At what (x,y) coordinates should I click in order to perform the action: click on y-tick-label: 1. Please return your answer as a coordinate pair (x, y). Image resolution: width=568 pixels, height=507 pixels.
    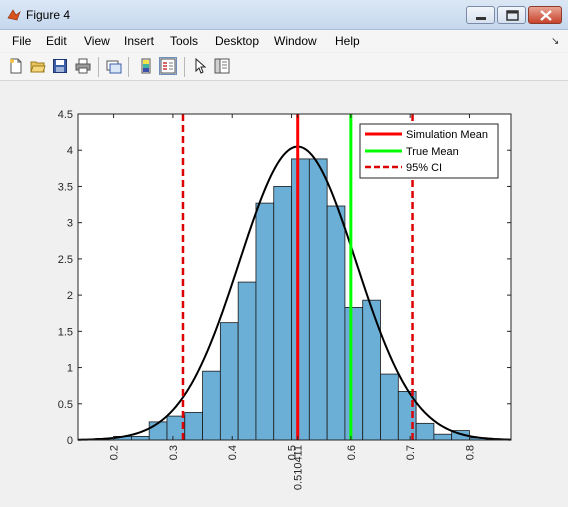
    Looking at the image, I should click on (70, 369).